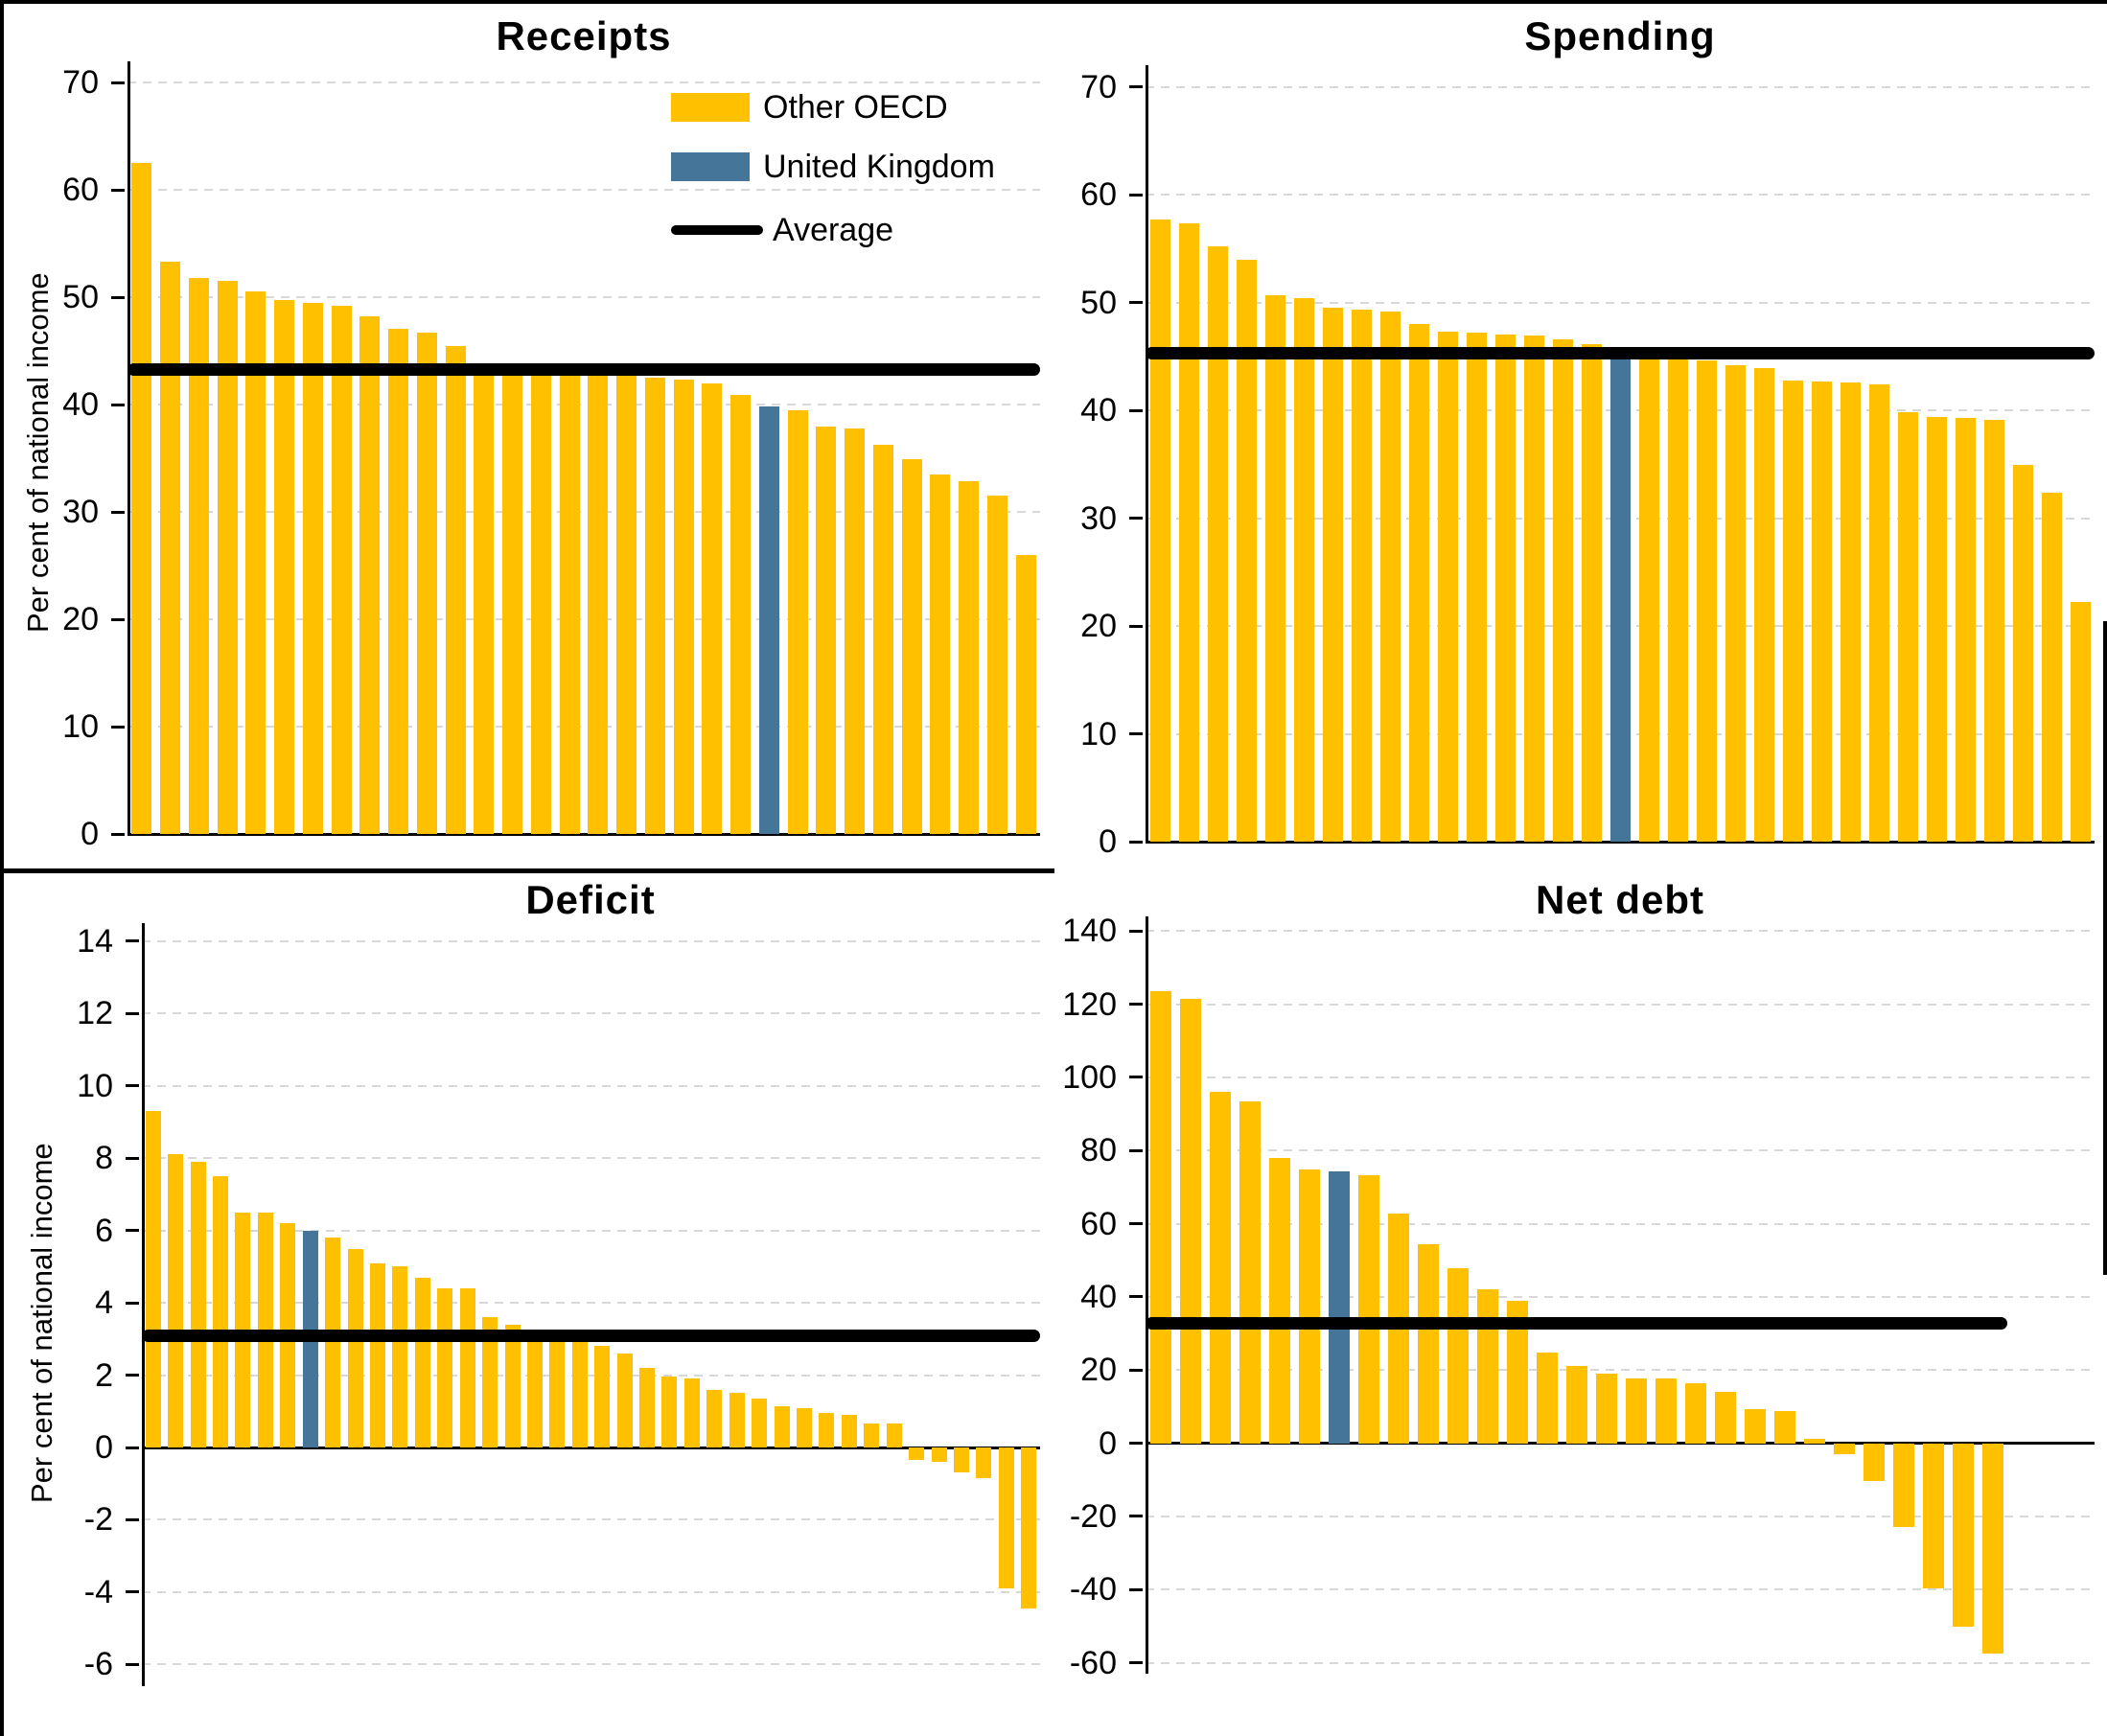 The width and height of the screenshot is (2107, 1736). Describe the element at coordinates (710, 107) in the screenshot. I see `other-oecd-swatch-icon` at that location.